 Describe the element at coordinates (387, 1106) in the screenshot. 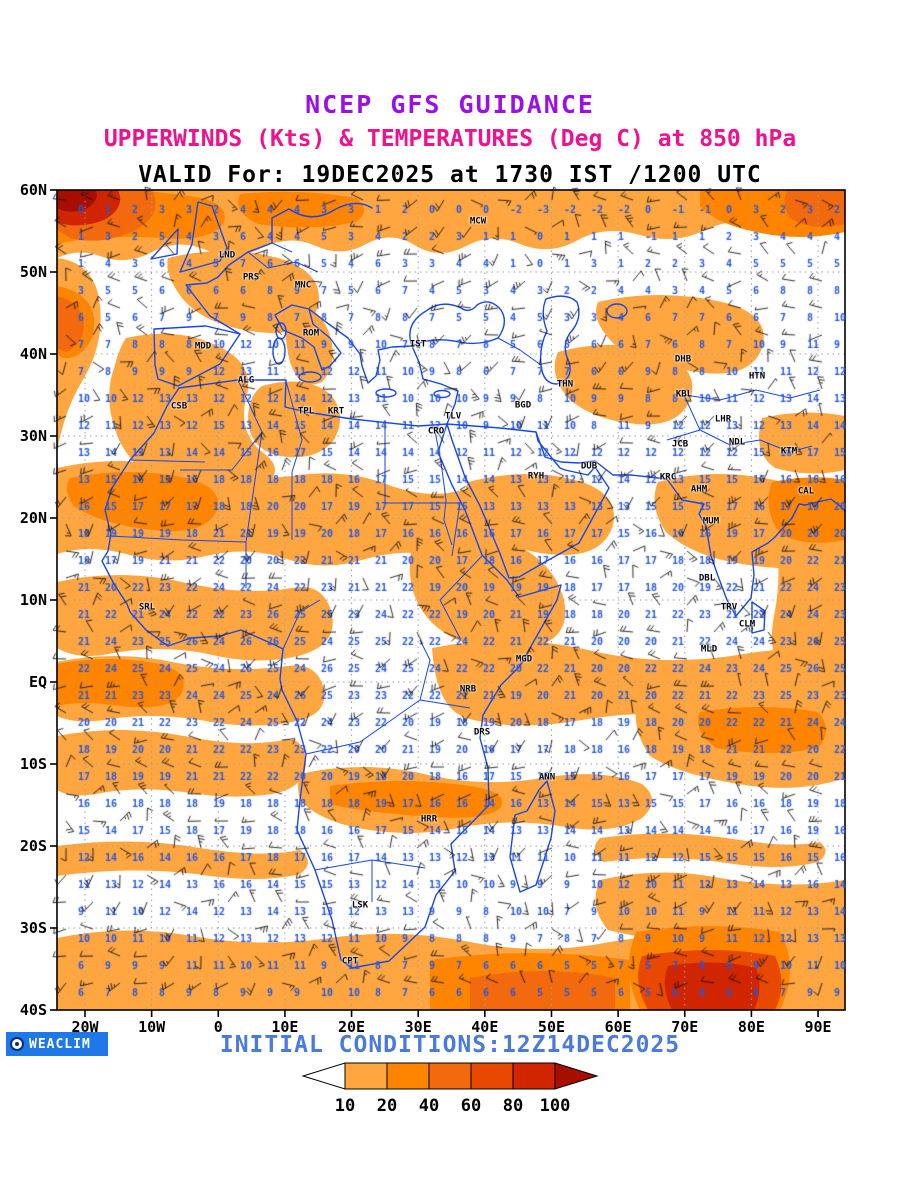

I see `svg-text: 20` at that location.